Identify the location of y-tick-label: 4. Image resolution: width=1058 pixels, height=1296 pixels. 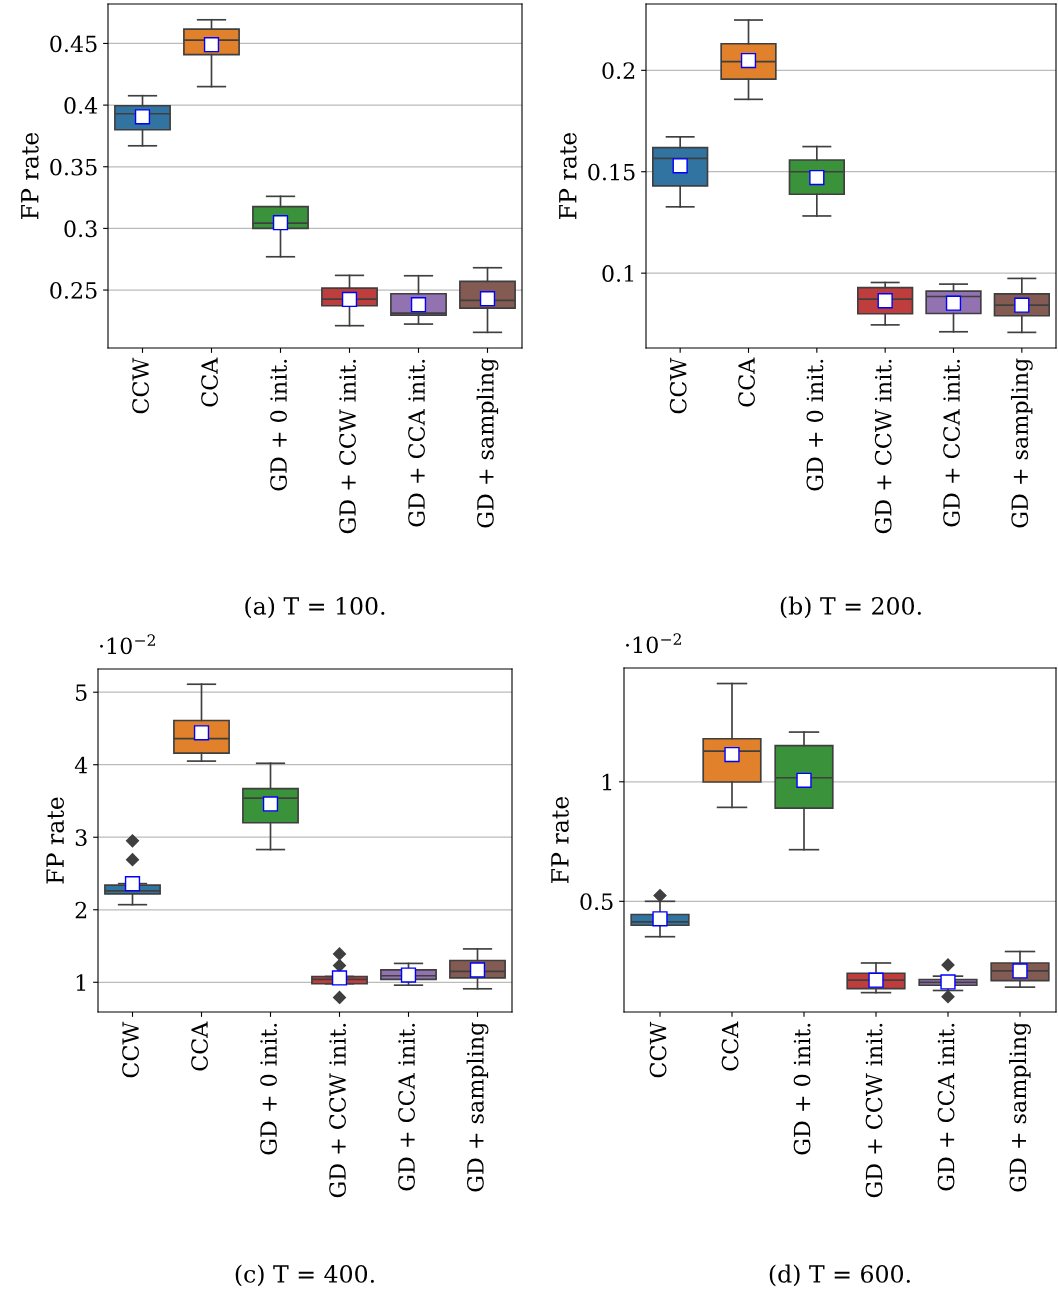
(81, 765).